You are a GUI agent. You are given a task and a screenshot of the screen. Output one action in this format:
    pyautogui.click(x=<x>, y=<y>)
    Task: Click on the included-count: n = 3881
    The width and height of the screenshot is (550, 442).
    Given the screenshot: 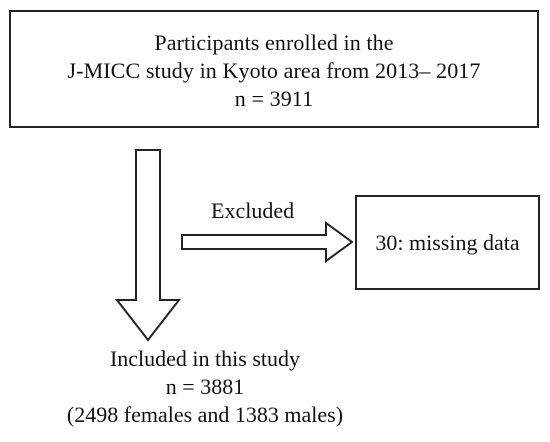 What is the action you would take?
    pyautogui.click(x=205, y=386)
    